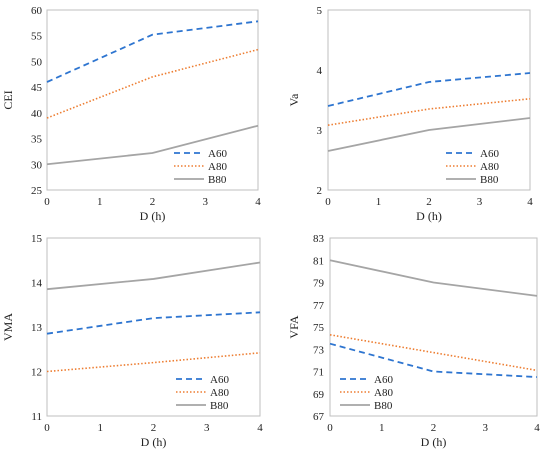 This screenshot has height=456, width=550. I want to click on y-tick-label: 60, so click(37, 11).